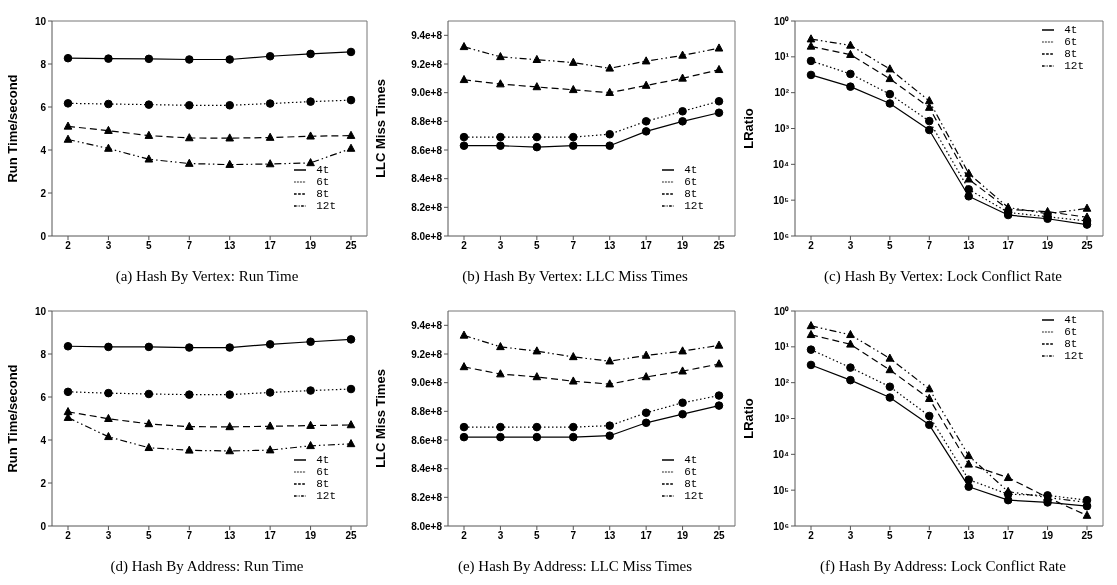 This screenshot has width=1117, height=585. I want to click on y-tick-label: 9.2e+8, so click(427, 354).